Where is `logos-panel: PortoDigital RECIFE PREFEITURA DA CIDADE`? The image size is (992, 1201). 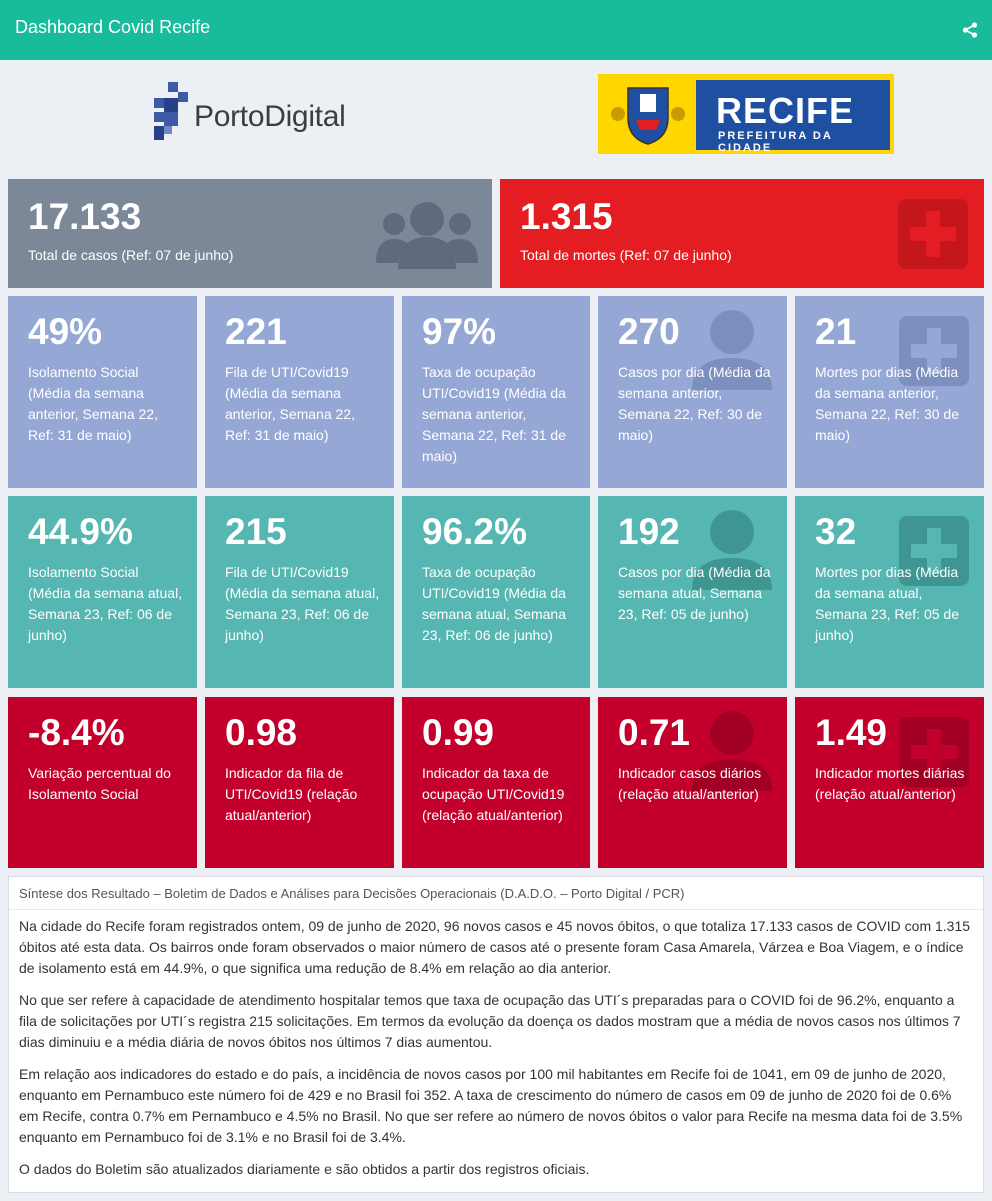
logos-panel: PortoDigital RECIFE PREFEITURA DA CIDADE is located at coordinates (496, 123).